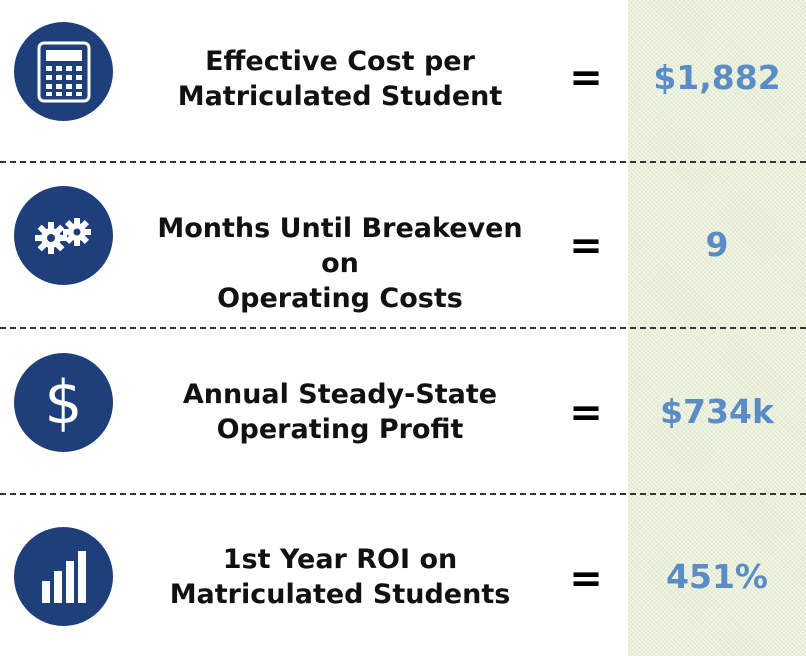 This screenshot has width=806, height=656. Describe the element at coordinates (717, 576) in the screenshot. I see `metric-value: 451%` at that location.